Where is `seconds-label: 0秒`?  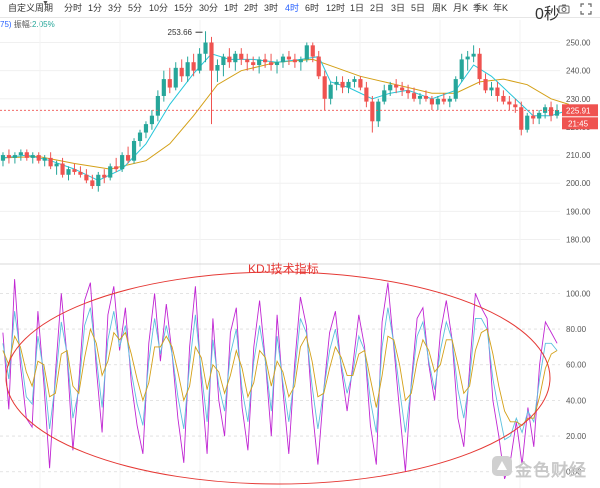 seconds-label: 0秒 is located at coordinates (547, 14).